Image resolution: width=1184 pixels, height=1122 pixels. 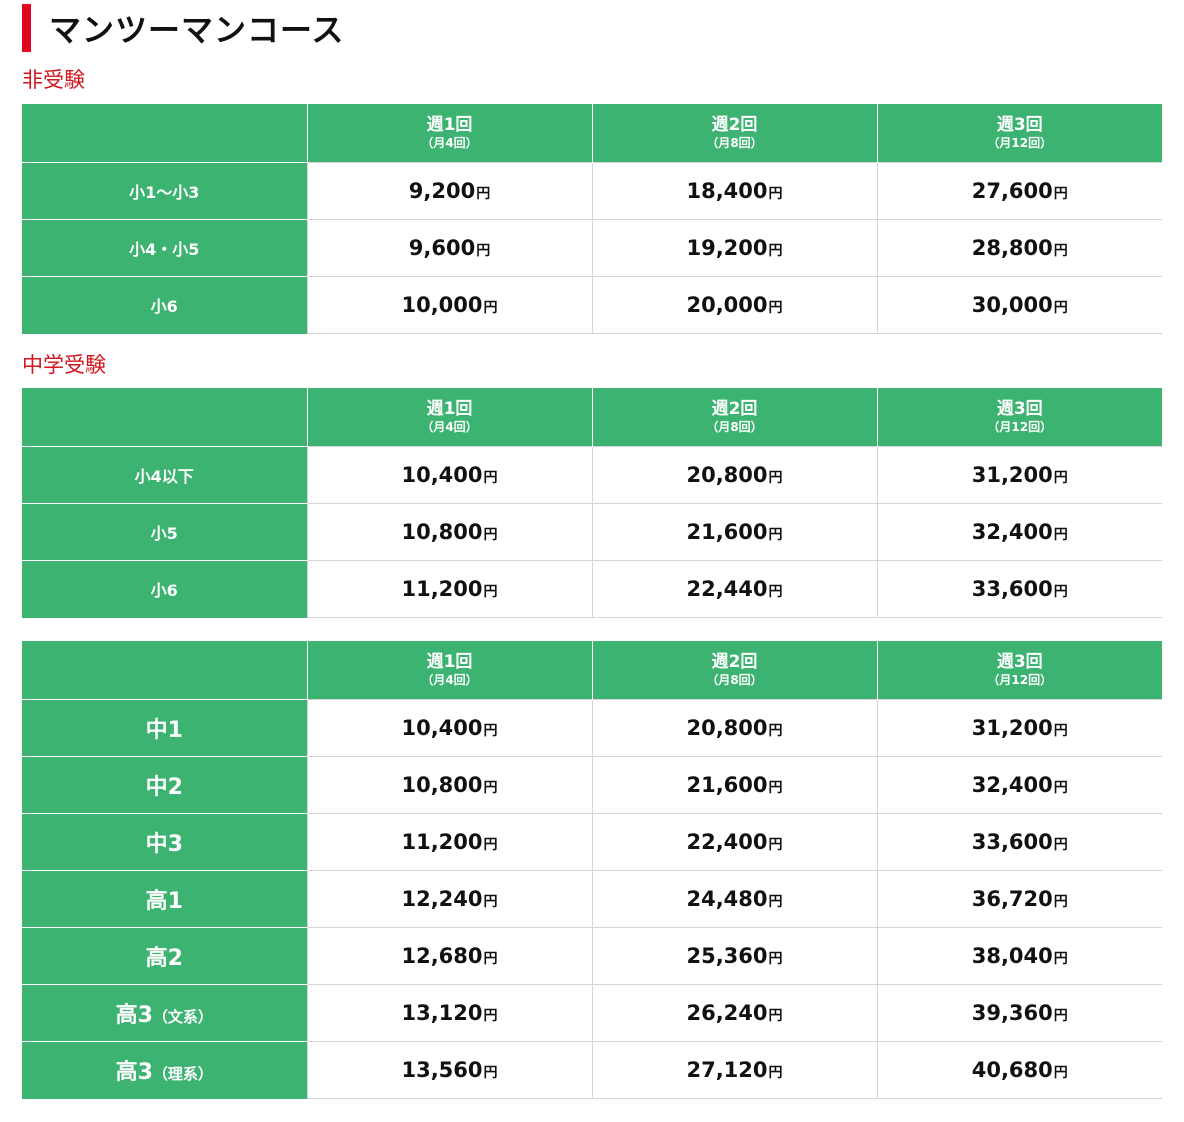 What do you see at coordinates (449, 248) in the screenshot?
I see `price-cell: 9,600円` at bounding box center [449, 248].